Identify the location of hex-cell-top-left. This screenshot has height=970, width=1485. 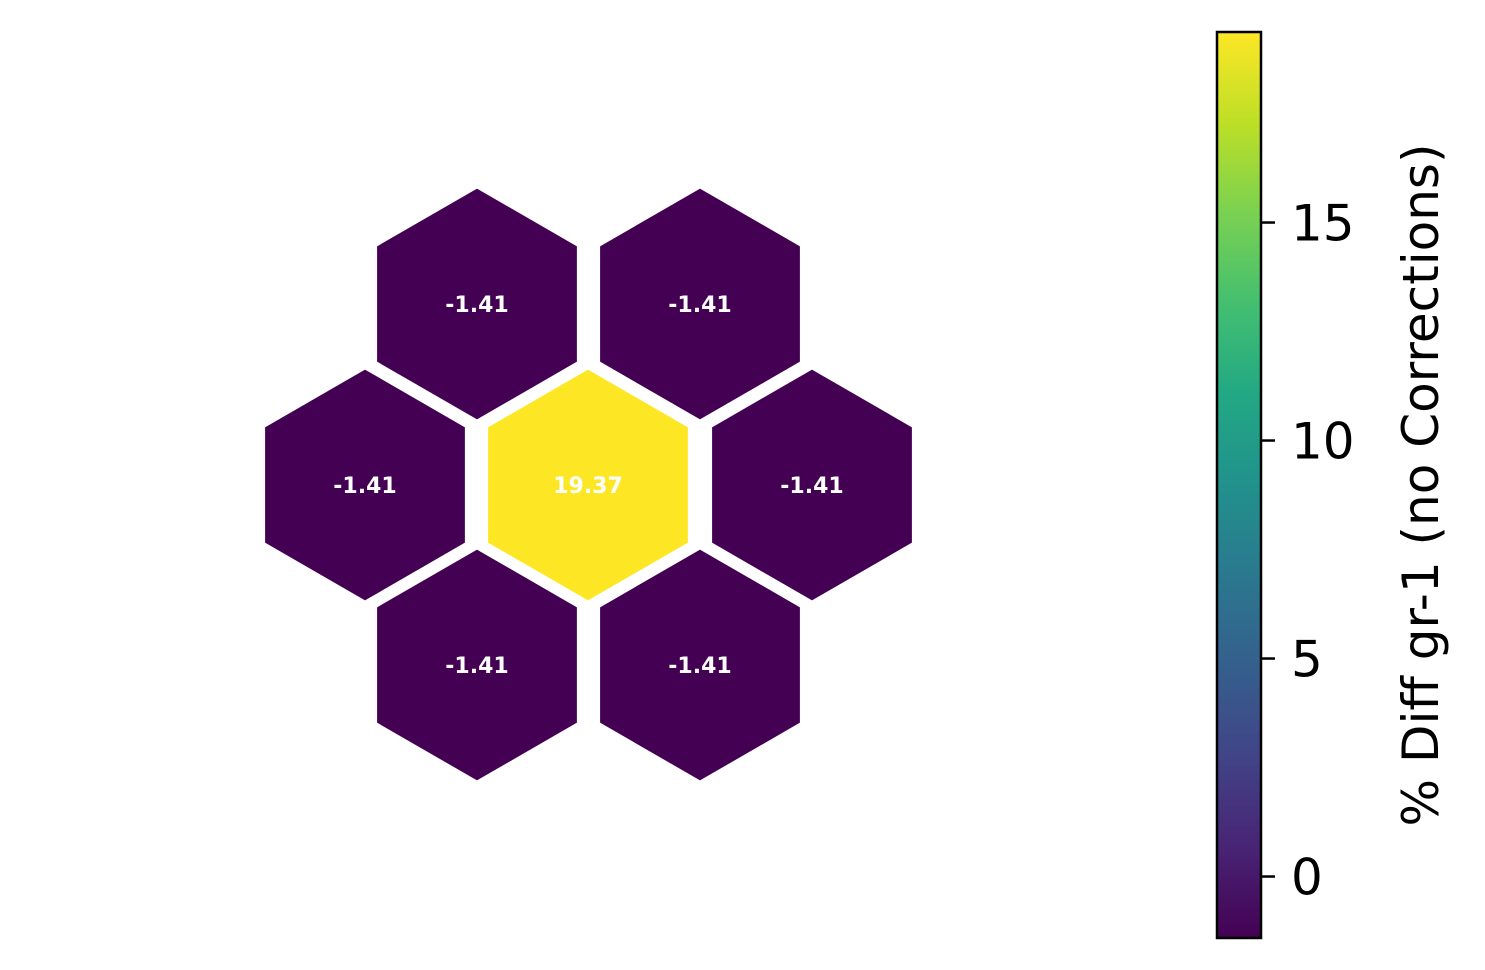
(477, 304).